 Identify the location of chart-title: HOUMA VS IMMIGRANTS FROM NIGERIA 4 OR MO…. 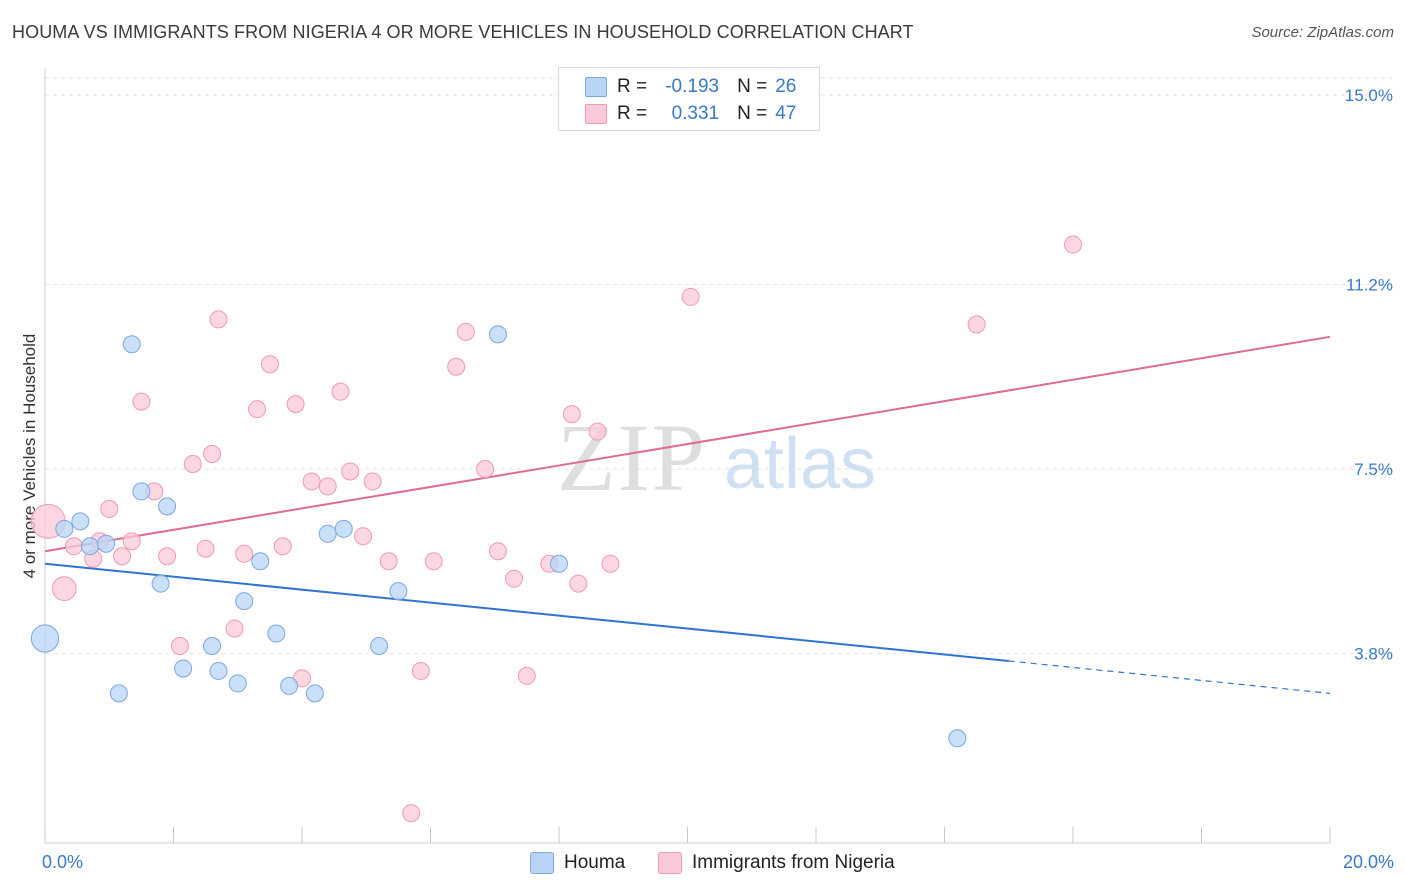
(463, 32).